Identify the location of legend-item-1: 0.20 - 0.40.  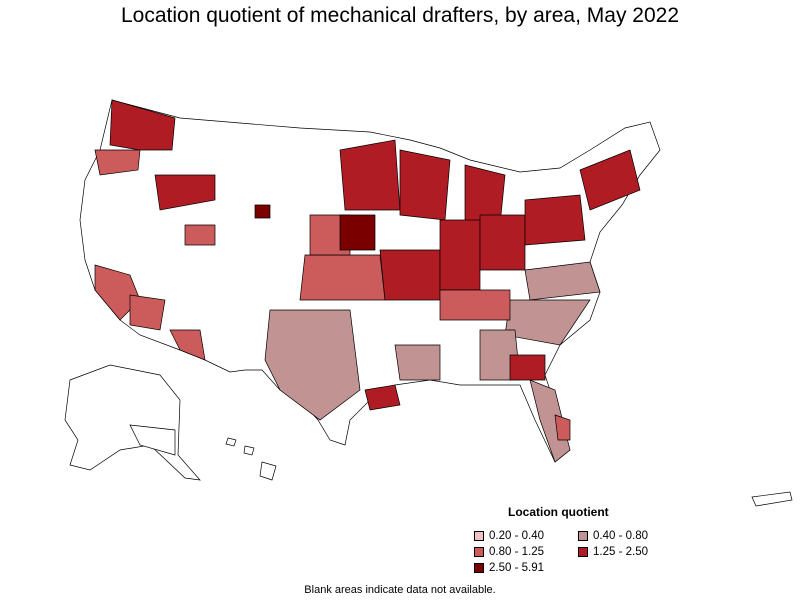
(509, 536).